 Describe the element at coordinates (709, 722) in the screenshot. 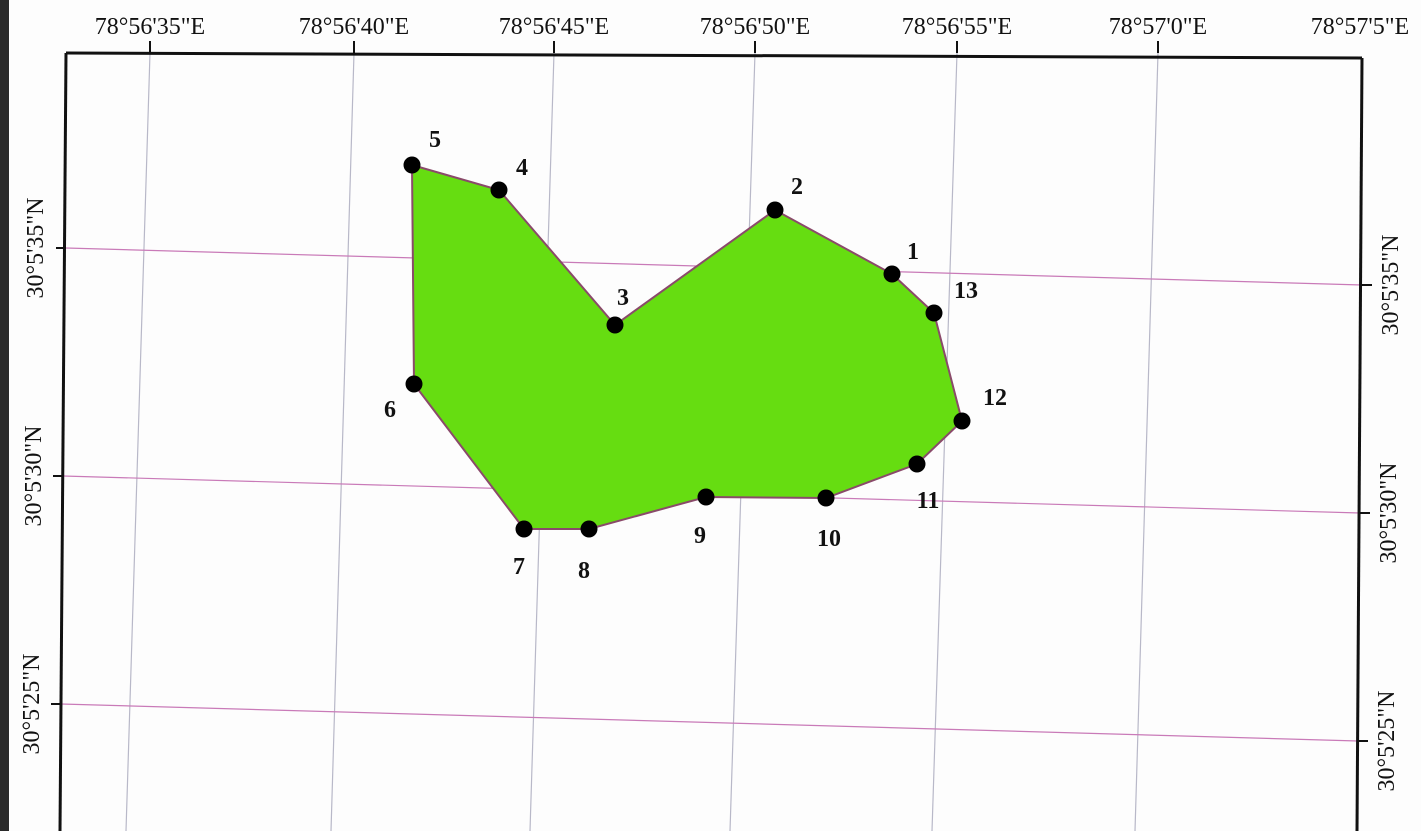

I see `parallel-line` at that location.